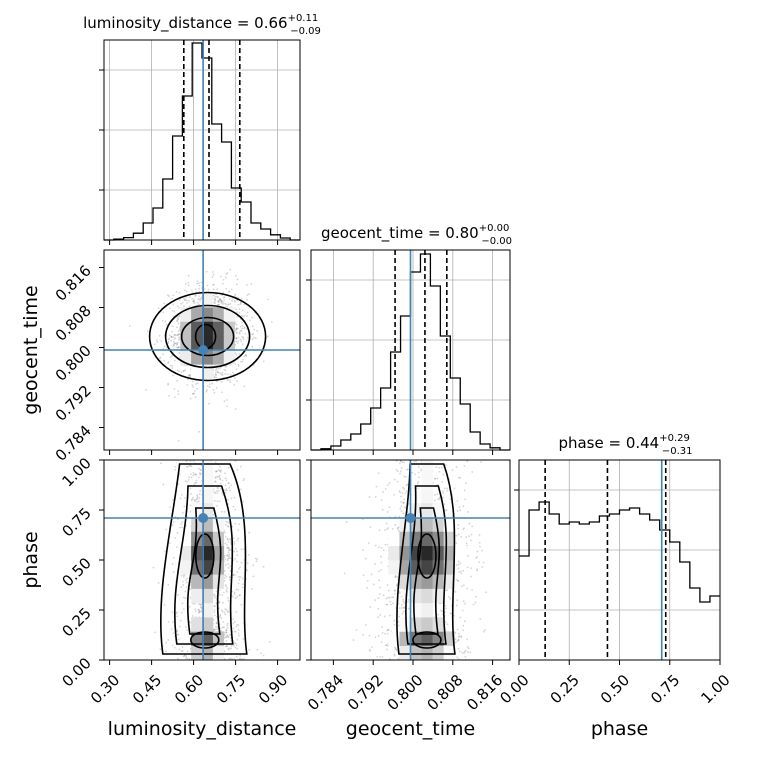 The width and height of the screenshot is (760, 760). Describe the element at coordinates (426, 565) in the screenshot. I see `contour-line` at that location.